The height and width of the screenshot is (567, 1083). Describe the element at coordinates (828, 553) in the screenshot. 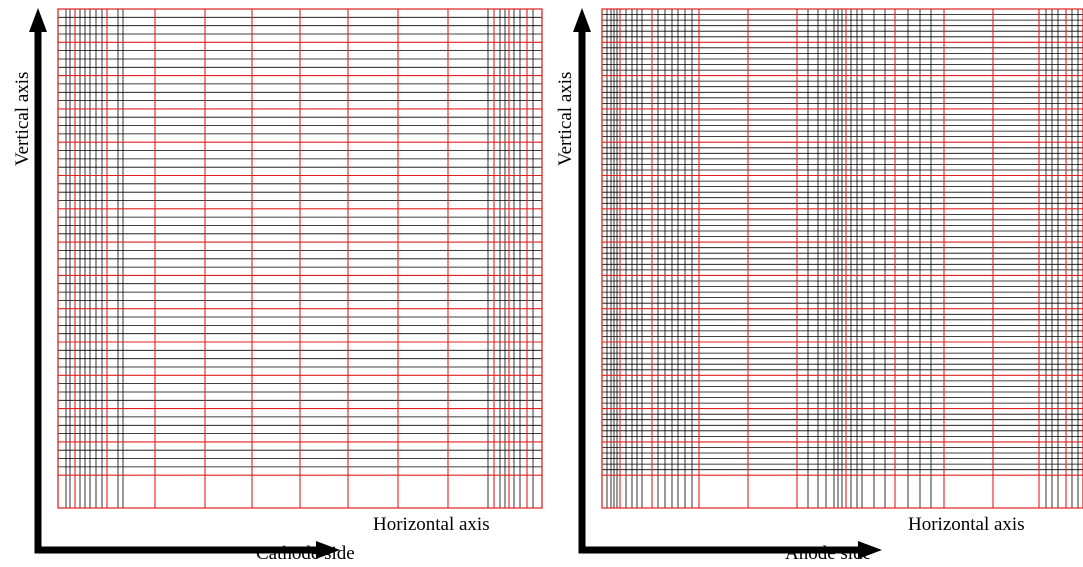

I see `anode-caption: Anode side` at that location.